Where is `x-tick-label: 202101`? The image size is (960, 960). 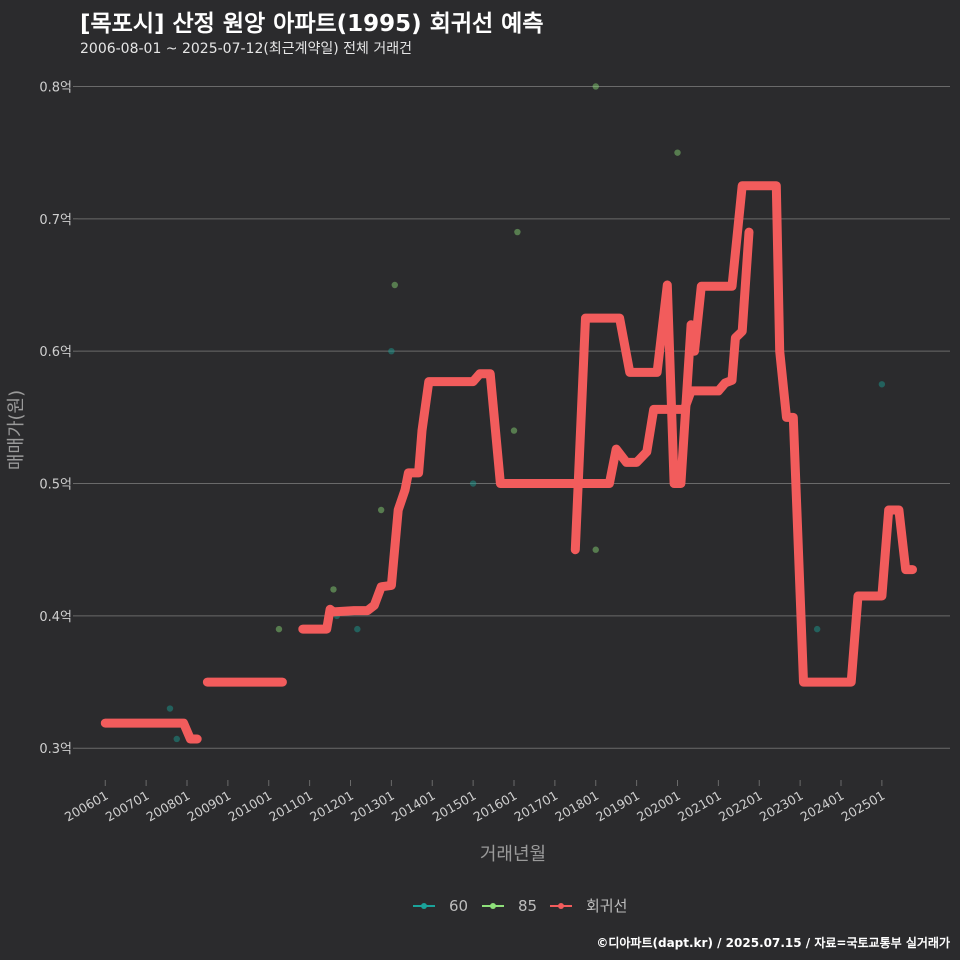 x-tick-label: 202101 is located at coordinates (699, 806).